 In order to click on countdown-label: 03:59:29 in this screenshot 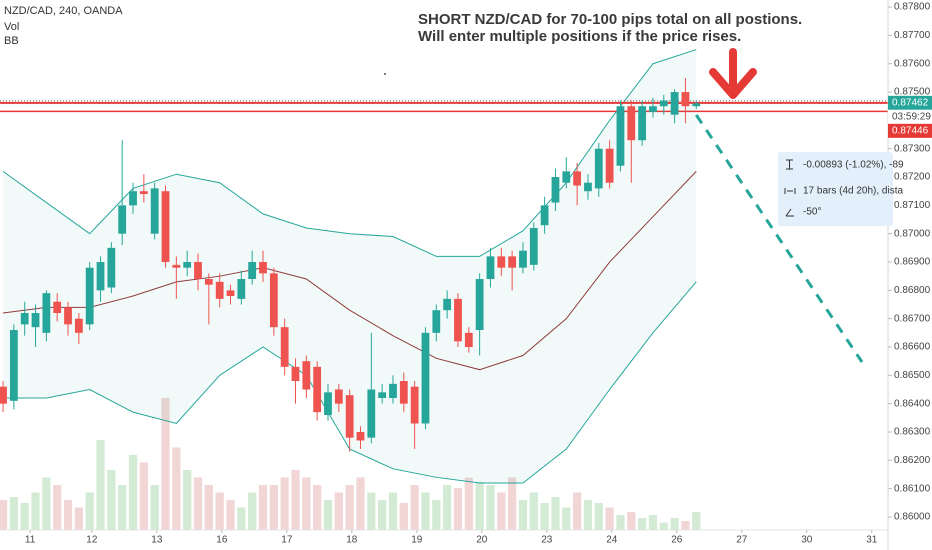, I will do `click(911, 116)`.